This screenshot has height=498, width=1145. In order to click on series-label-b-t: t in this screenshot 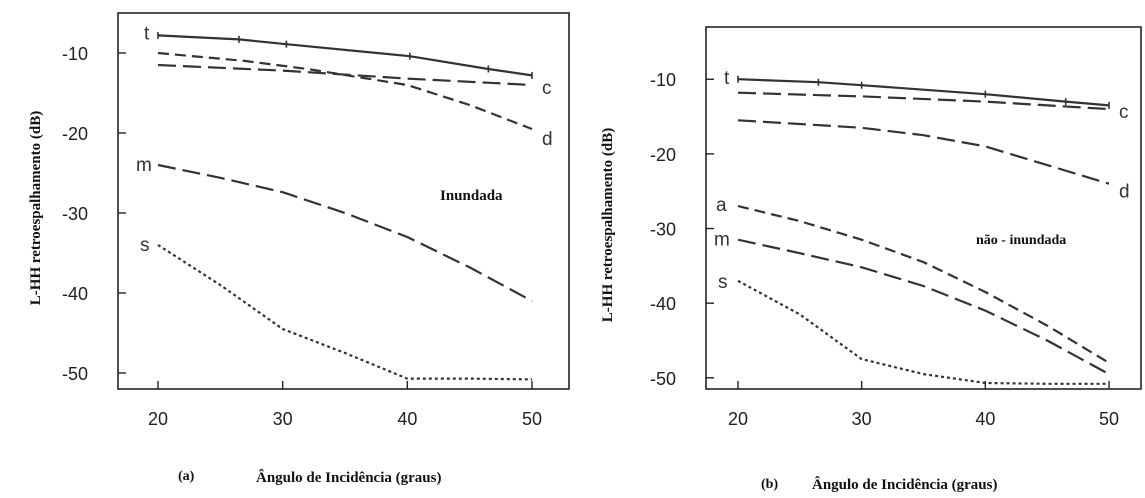, I will do `click(727, 78)`.